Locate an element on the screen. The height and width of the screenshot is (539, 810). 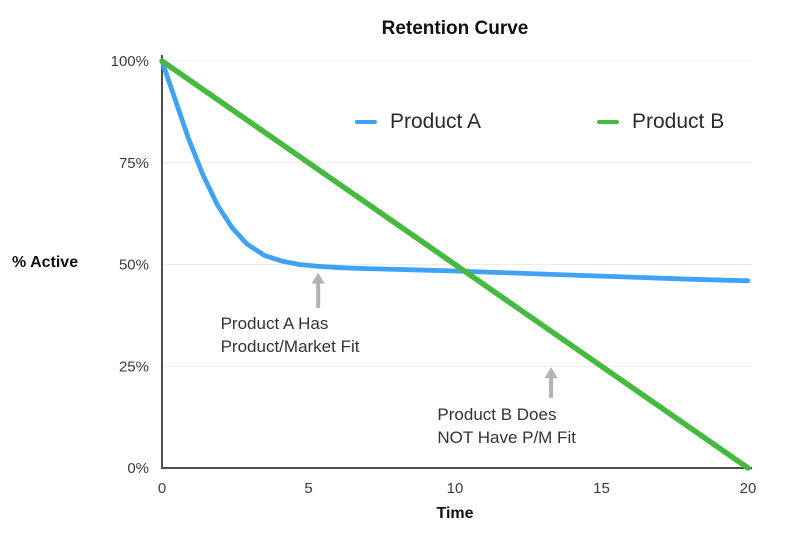
y-tick-label-75%: 75% is located at coordinates (134, 163).